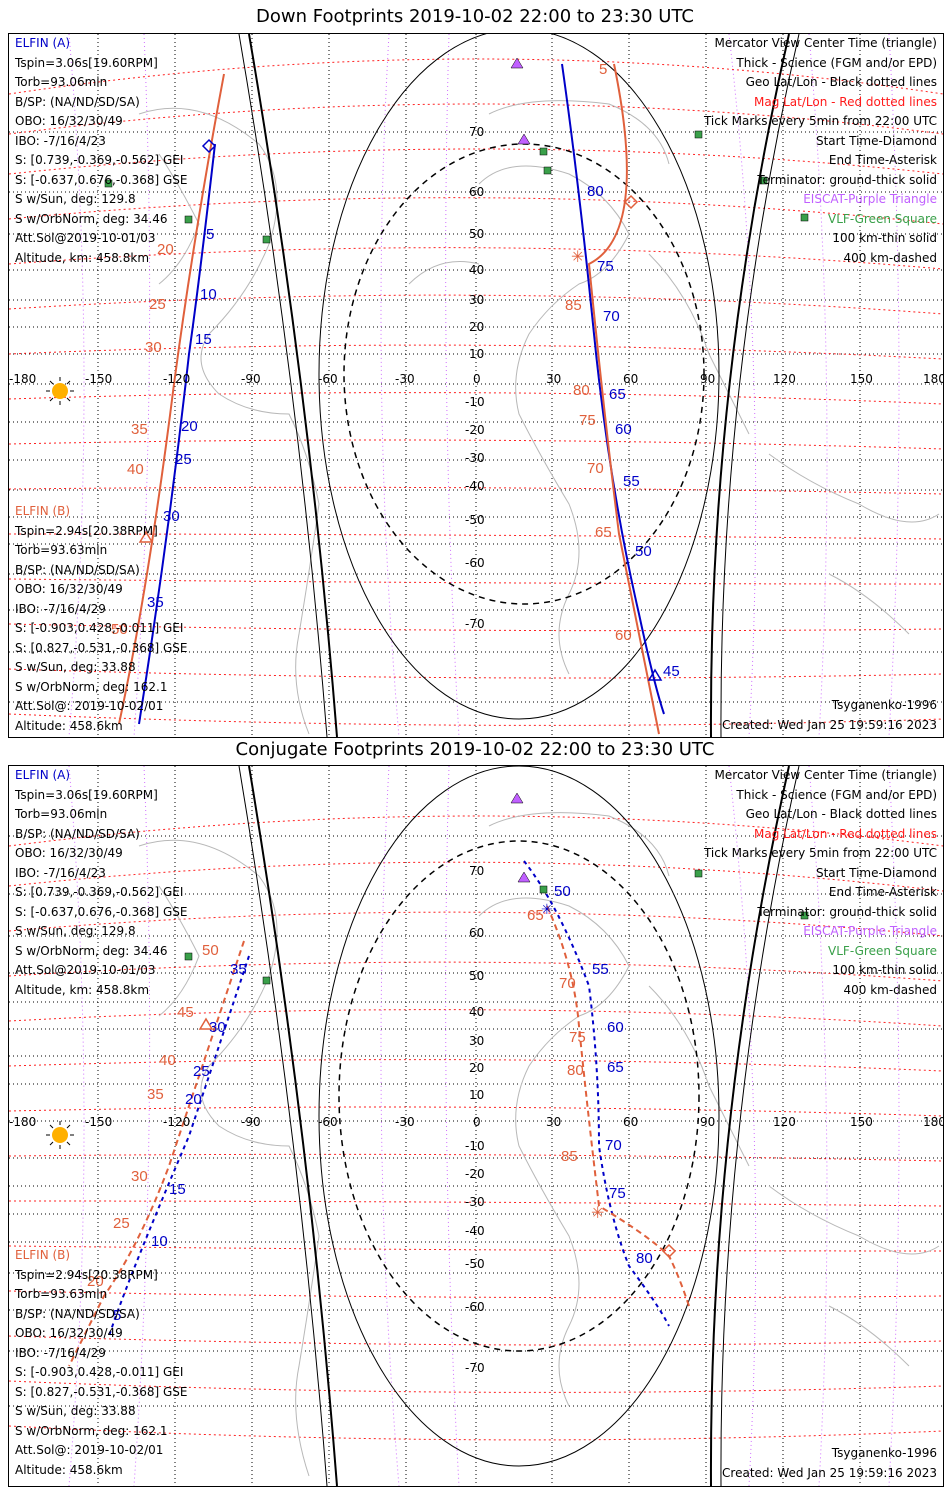 The width and height of the screenshot is (950, 1500). What do you see at coordinates (476, 1095) in the screenshot?
I see `lat-tick: 10` at bounding box center [476, 1095].